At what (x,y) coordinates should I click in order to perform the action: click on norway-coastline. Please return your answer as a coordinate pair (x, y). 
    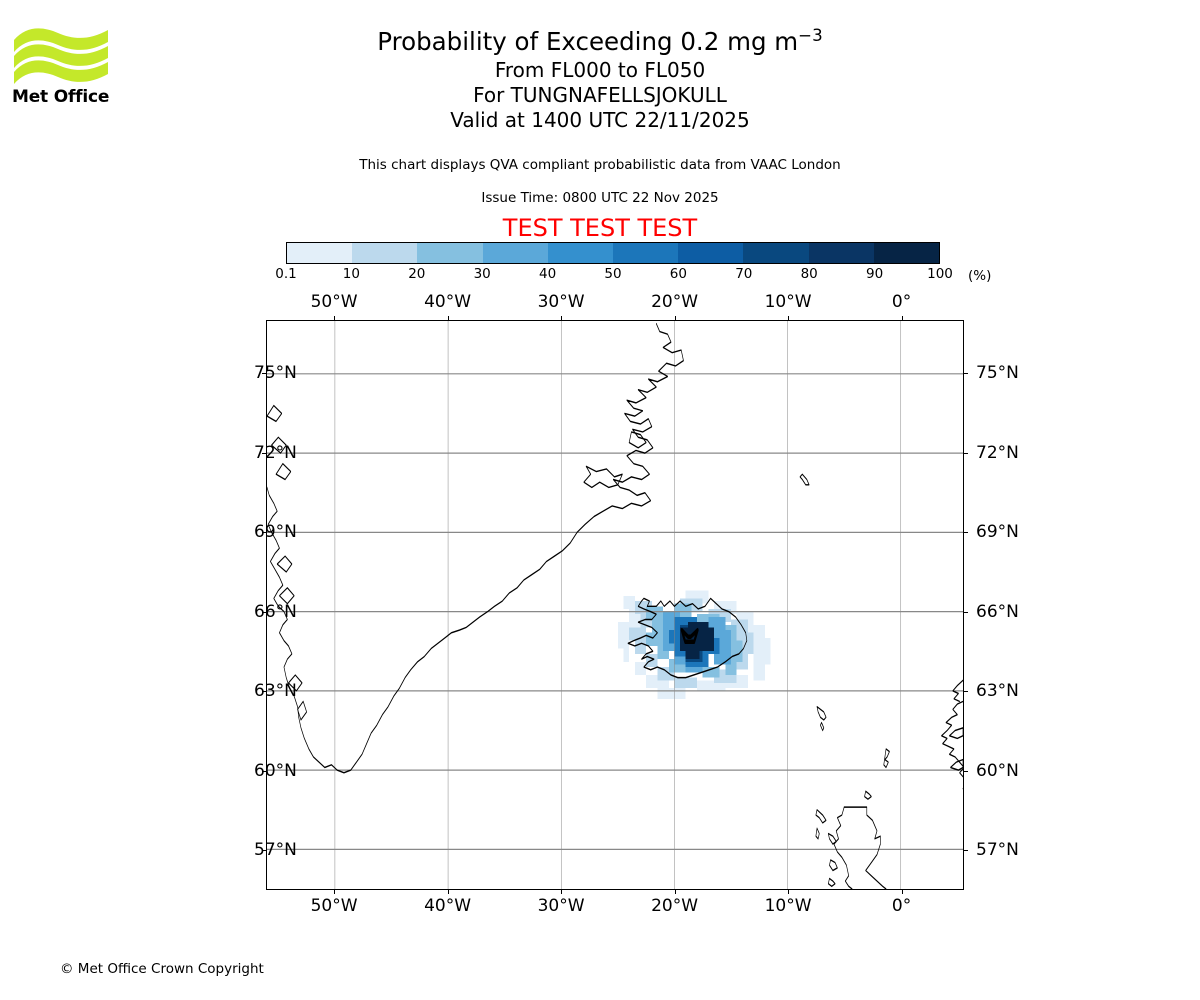
    Looking at the image, I should click on (952, 745).